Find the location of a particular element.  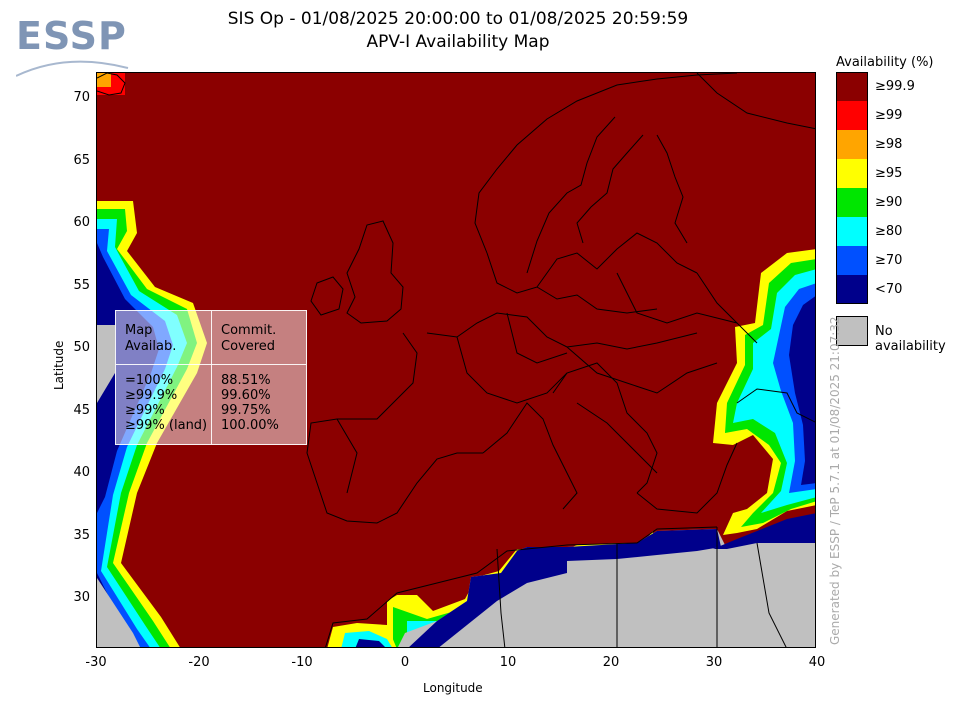

legend-frame is located at coordinates (852, 188).